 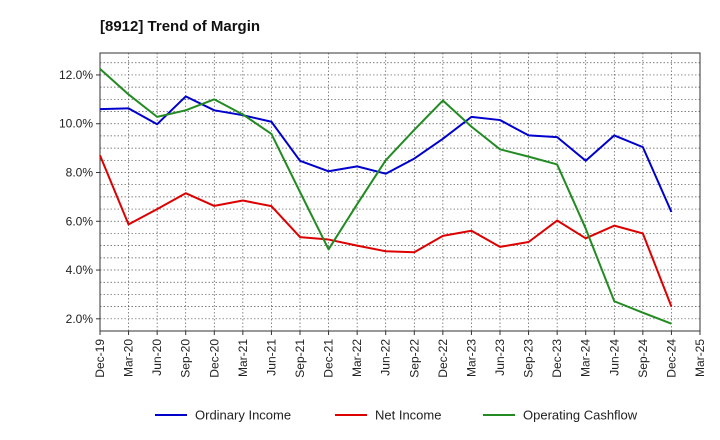 What do you see at coordinates (129, 358) in the screenshot?
I see `x-tick-label: Mar-20` at bounding box center [129, 358].